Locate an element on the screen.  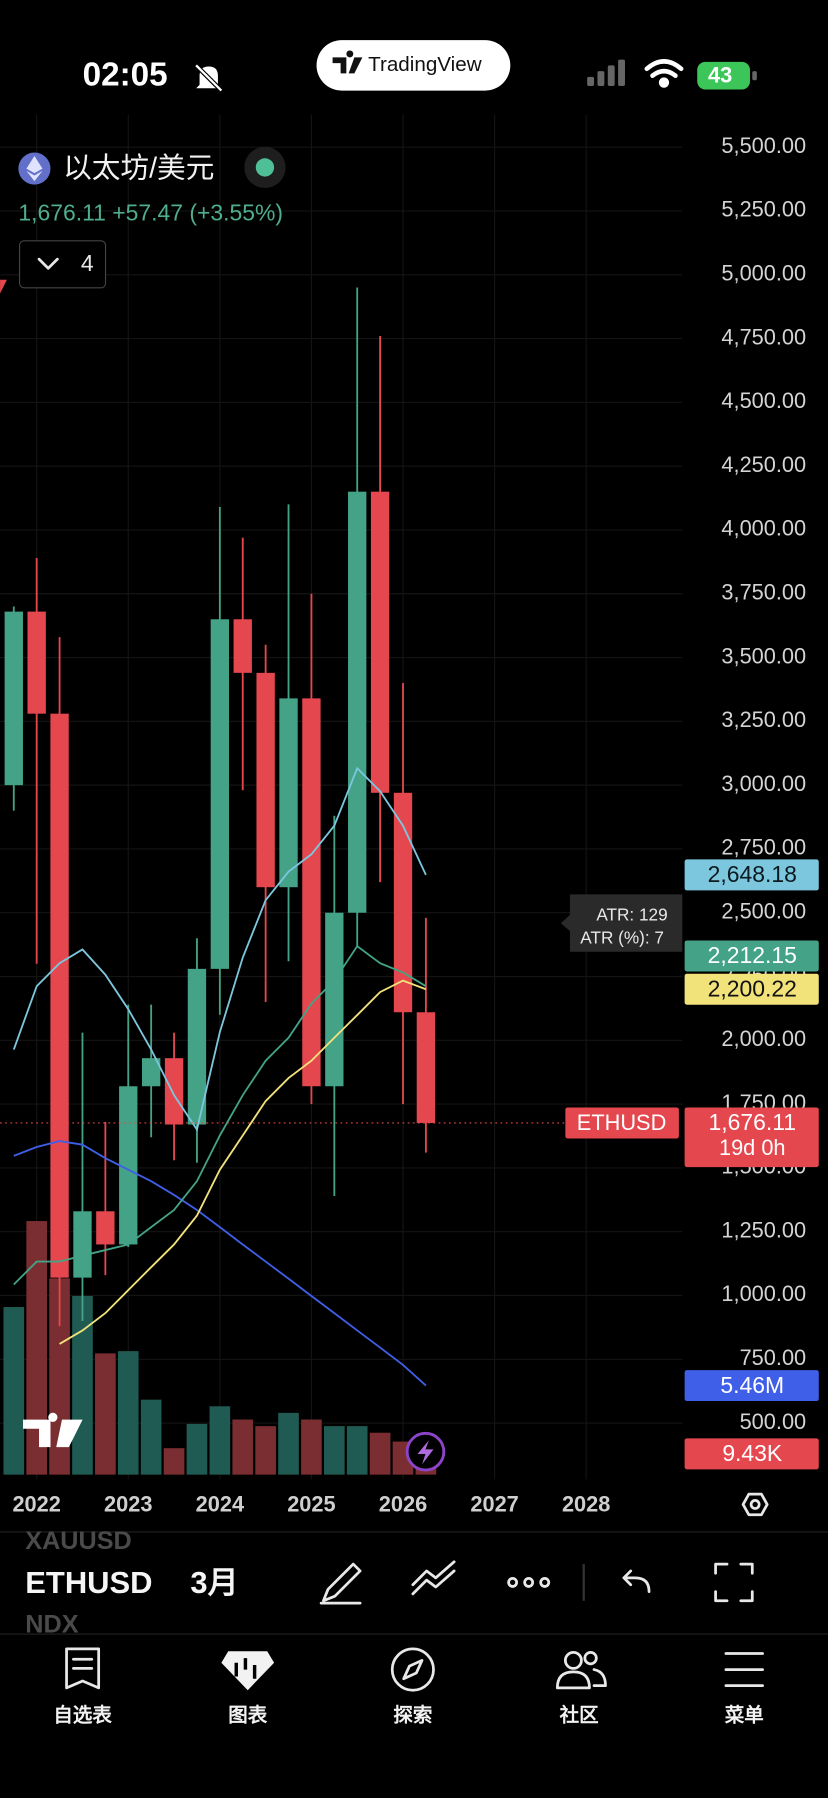
market-status-dot is located at coordinates (265, 167).